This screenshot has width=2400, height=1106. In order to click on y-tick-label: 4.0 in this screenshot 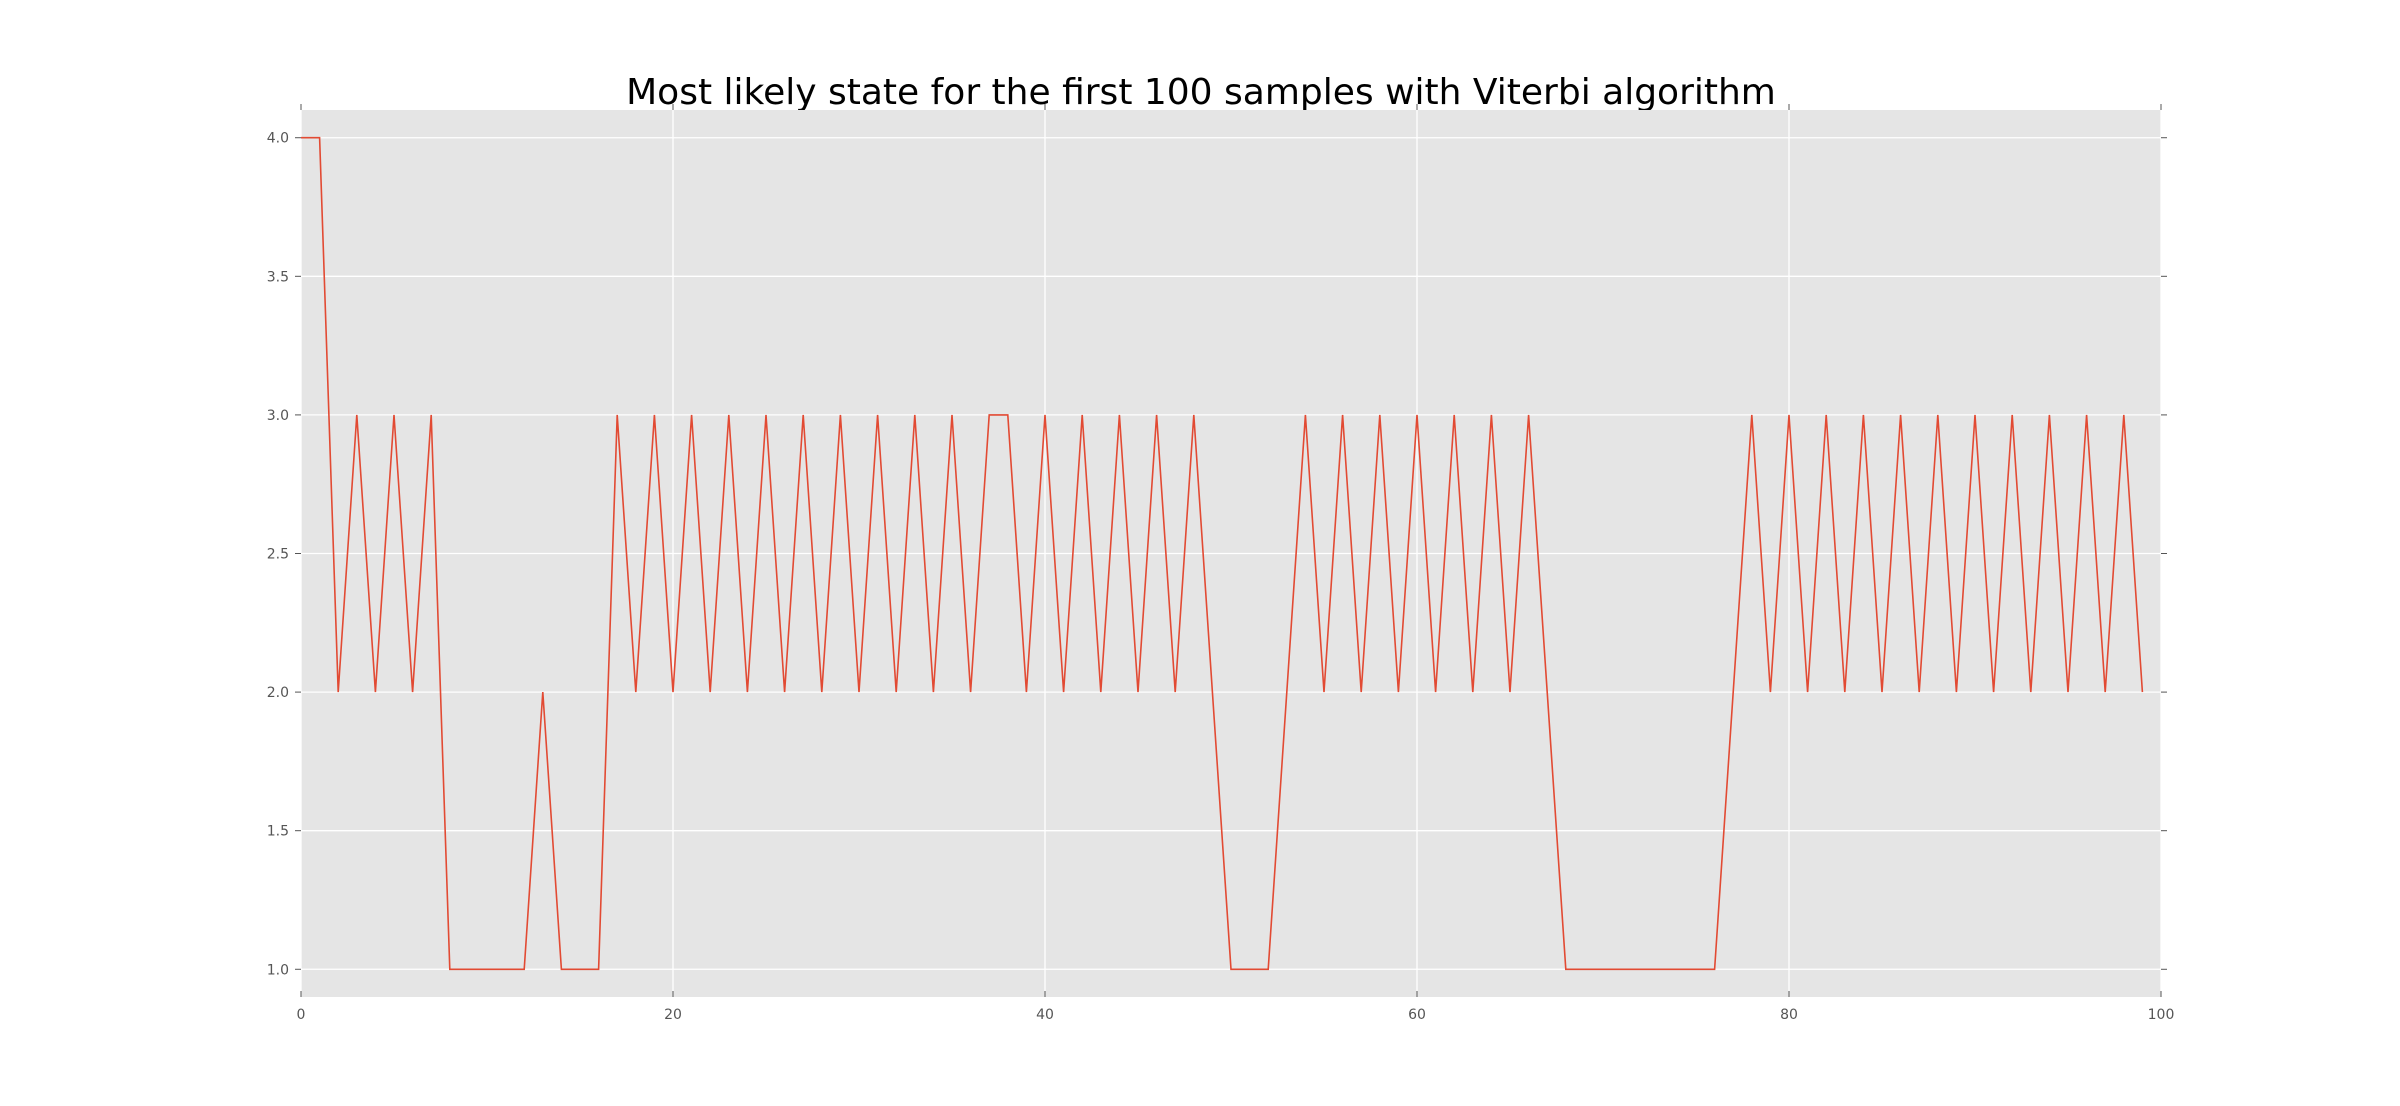, I will do `click(278, 139)`.